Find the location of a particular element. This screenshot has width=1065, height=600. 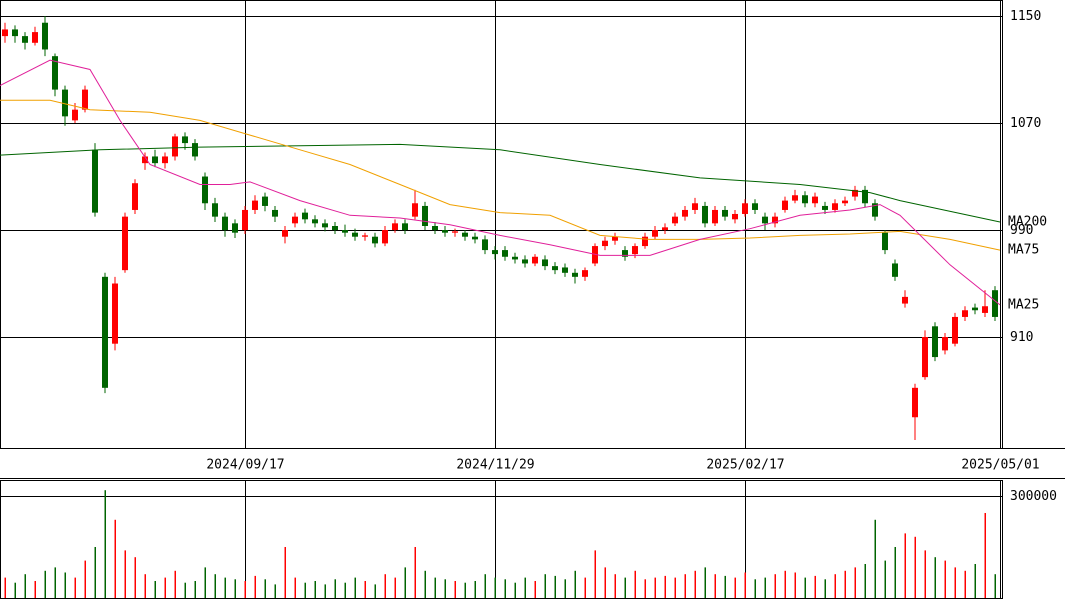

x-tick-label: 2025/02/17 is located at coordinates (745, 465).